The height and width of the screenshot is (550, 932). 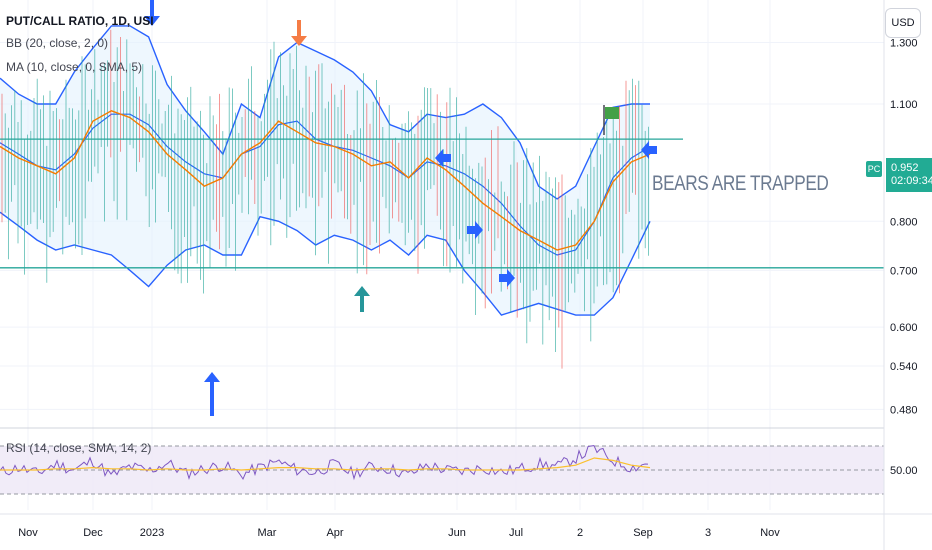 What do you see at coordinates (212, 377) in the screenshot?
I see `up-arrow-head` at bounding box center [212, 377].